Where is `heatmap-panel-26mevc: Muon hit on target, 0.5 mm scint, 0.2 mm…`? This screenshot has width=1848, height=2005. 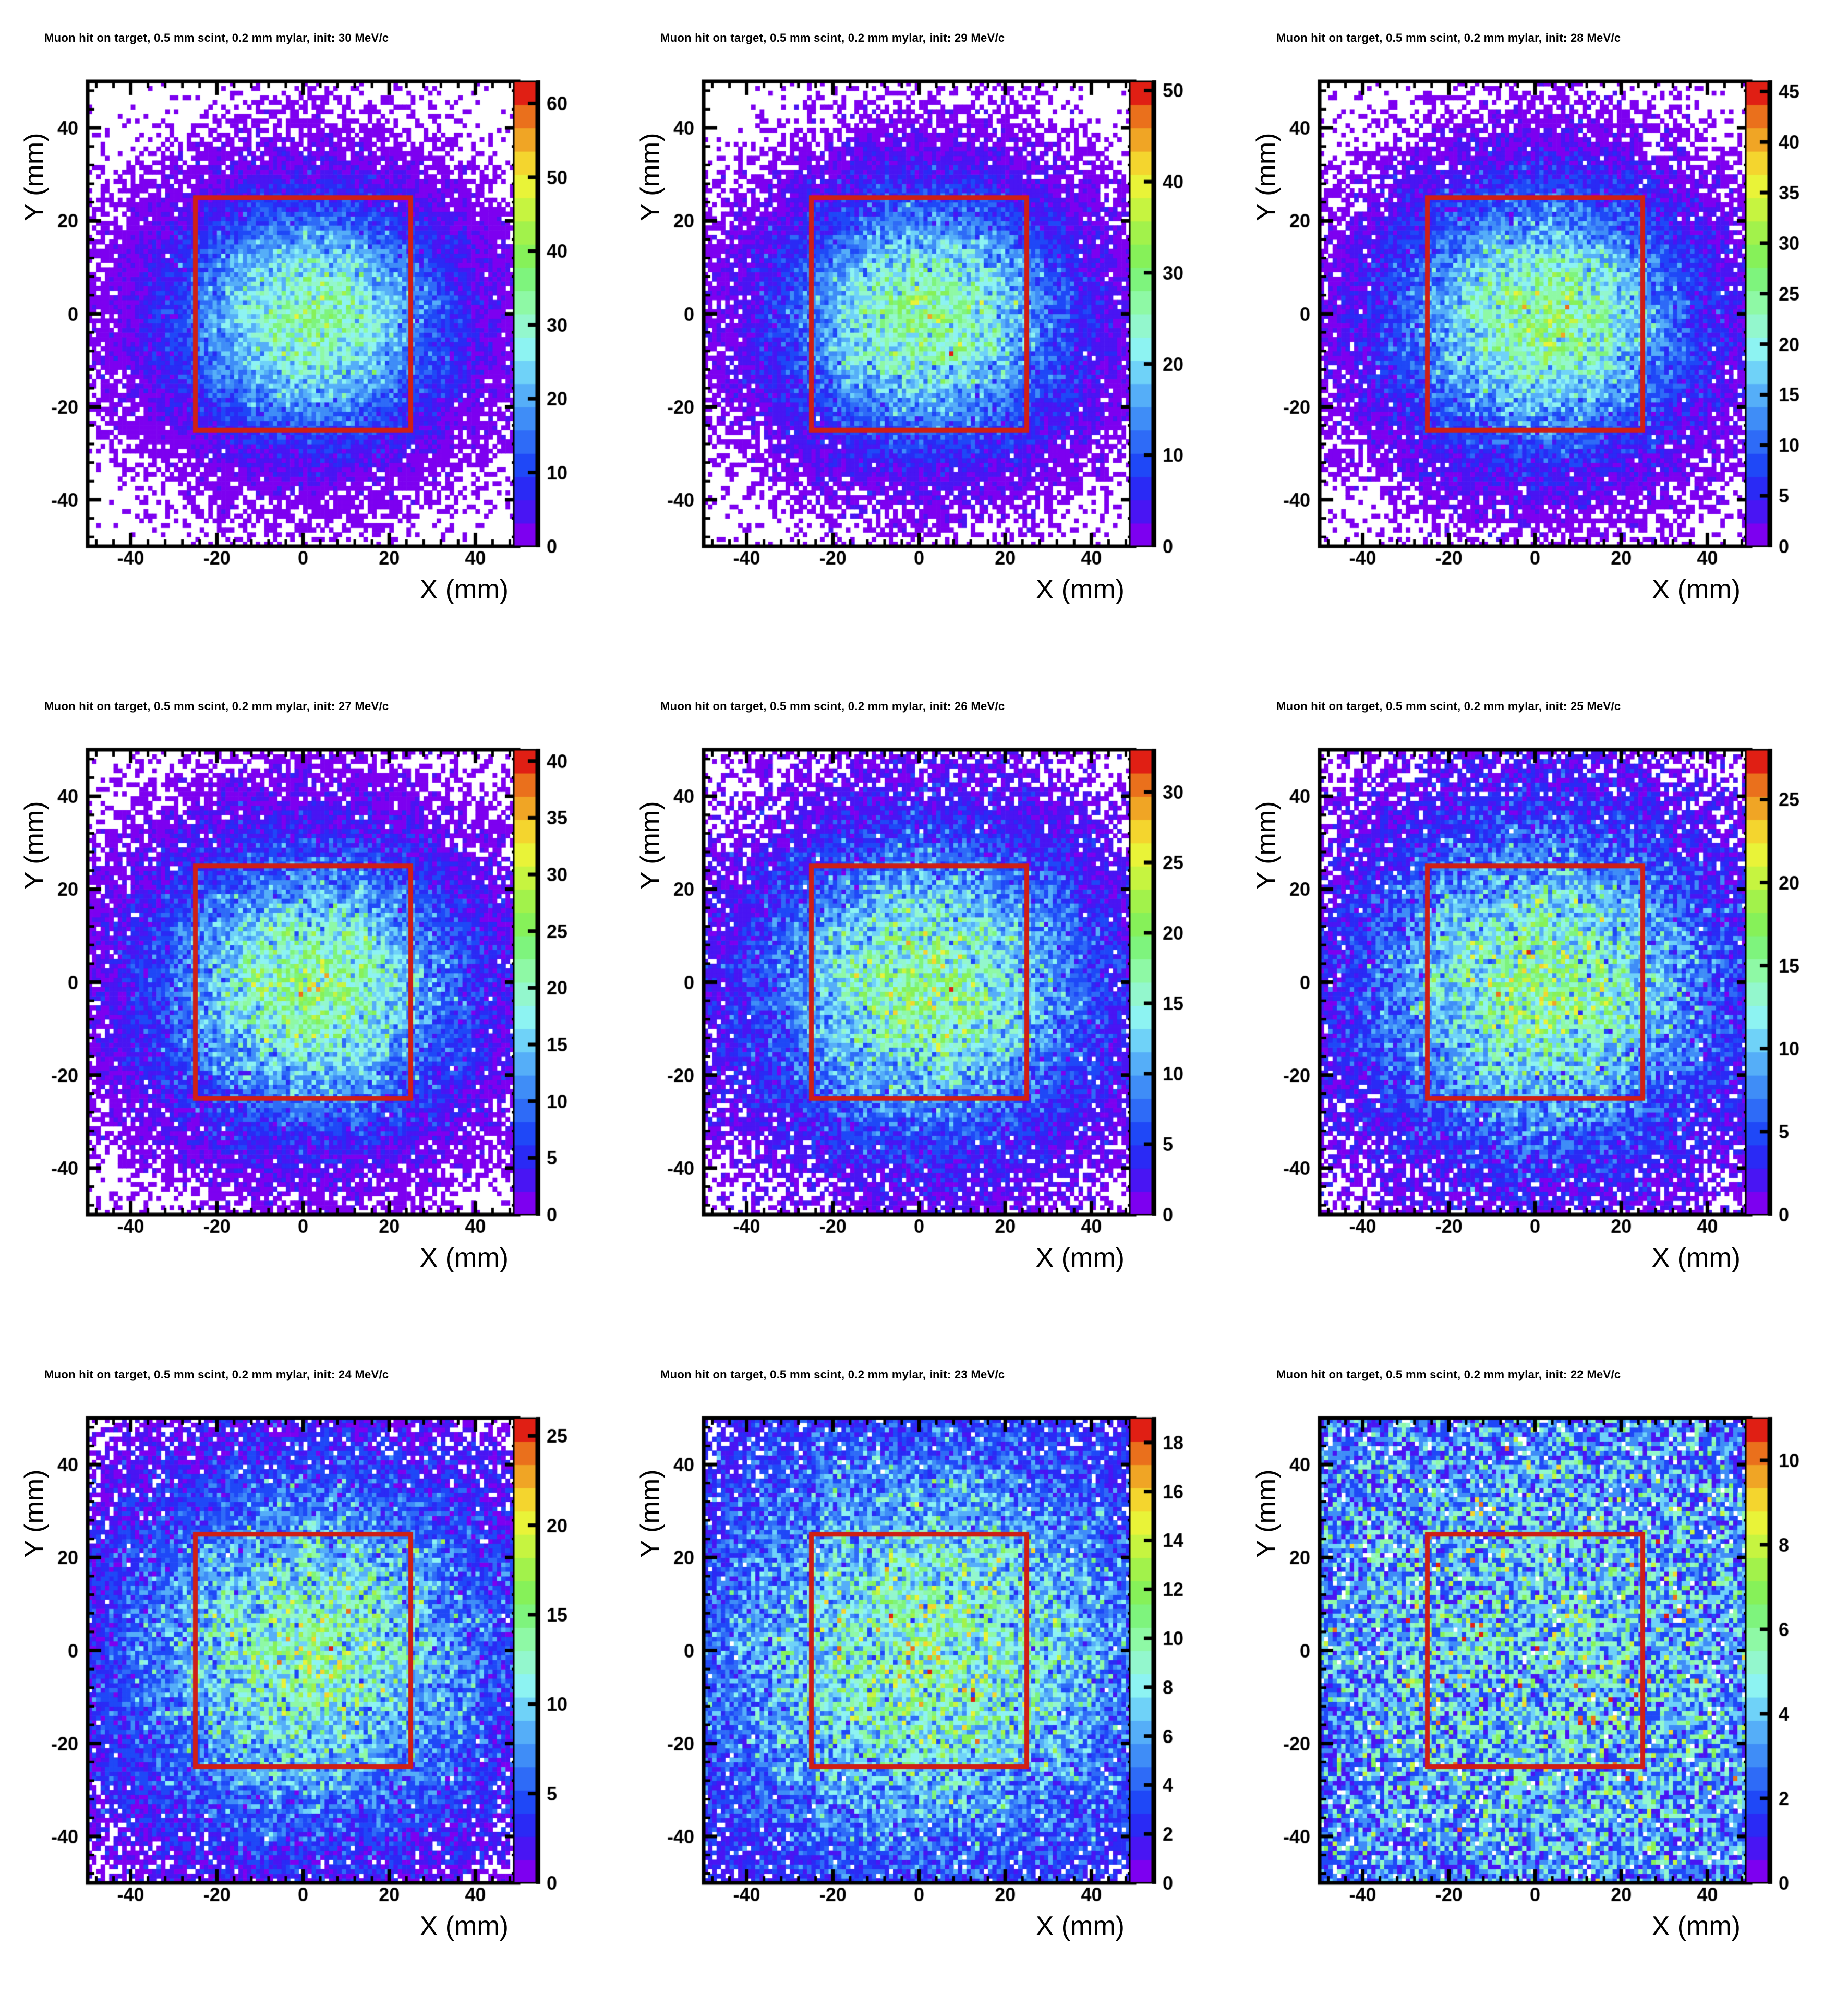 heatmap-panel-26mevc: Muon hit on target, 0.5 mm scint, 0.2 mm… is located at coordinates (924, 1002).